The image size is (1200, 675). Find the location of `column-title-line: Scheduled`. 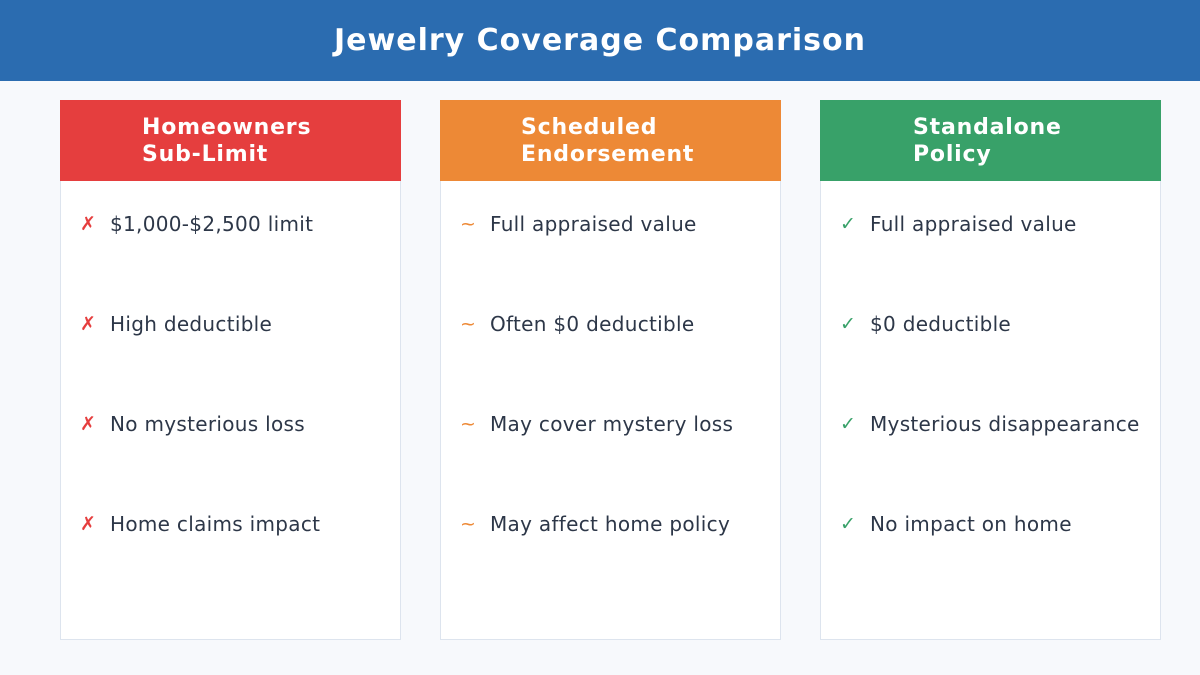

column-title-line: Scheduled is located at coordinates (589, 127).